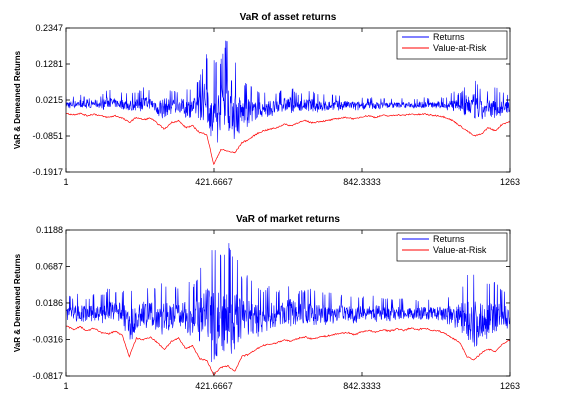 Image resolution: width=577 pixels, height=408 pixels. Describe the element at coordinates (47, 340) in the screenshot. I see `y-tick-label: -0.0316` at that location.